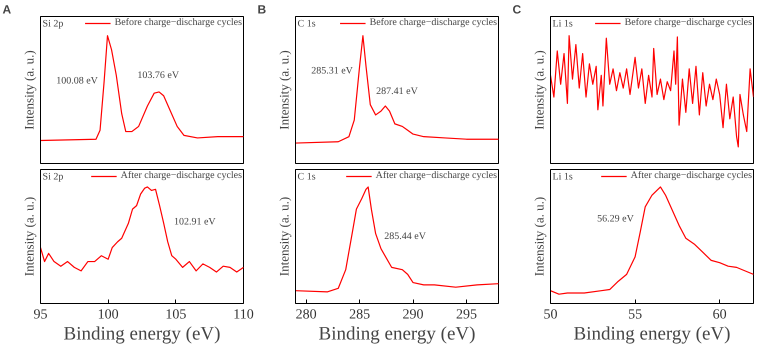  I want to click on x-tick-label: 50, so click(551, 315).